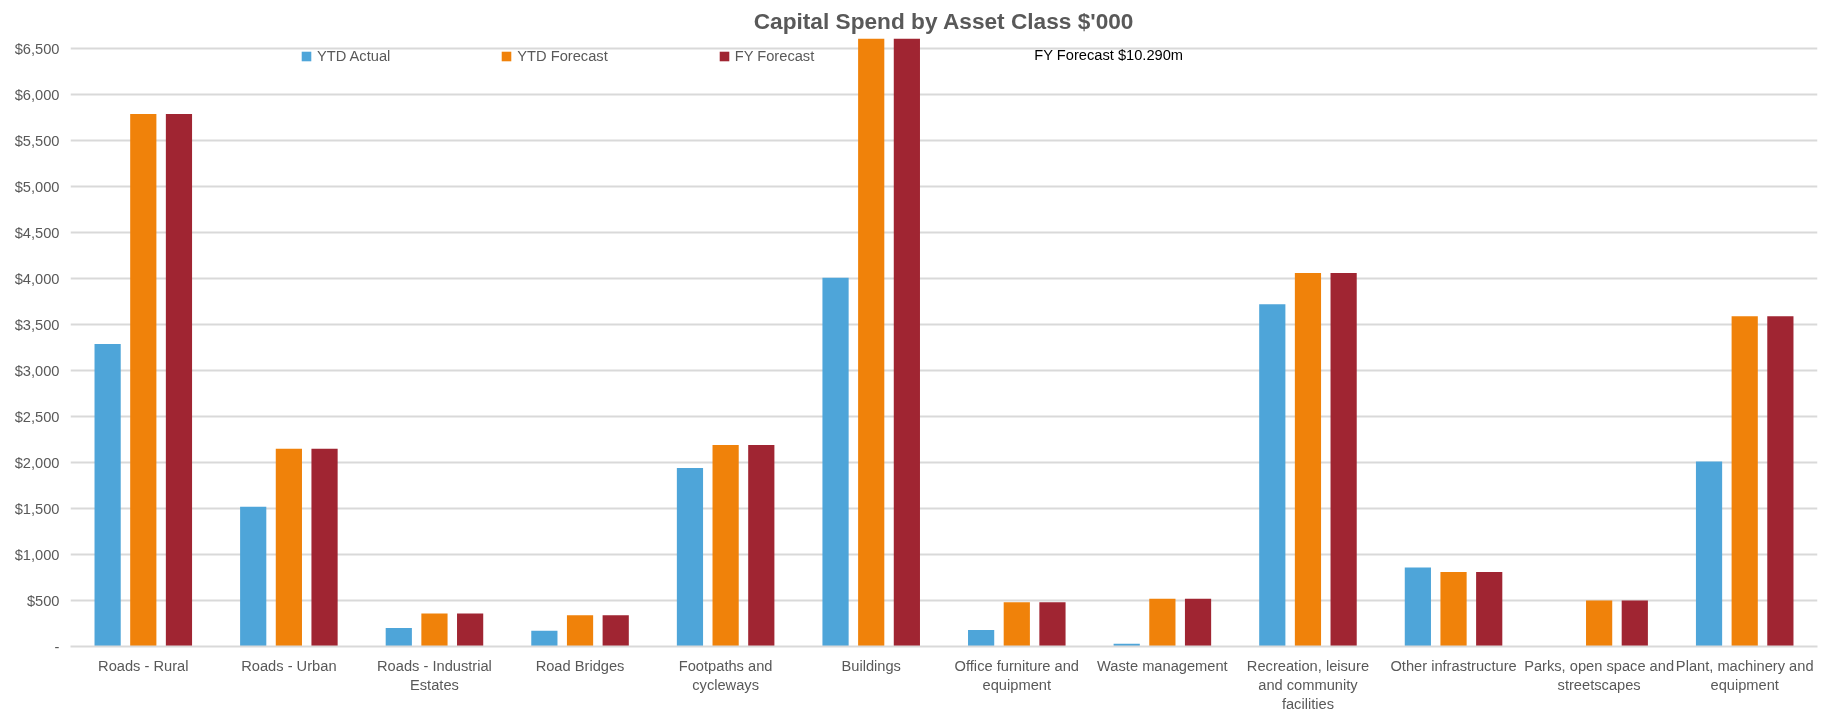 The width and height of the screenshot is (1827, 714). Describe the element at coordinates (725, 675) in the screenshot. I see `x-tick-label: Footpaths and cycleways` at that location.